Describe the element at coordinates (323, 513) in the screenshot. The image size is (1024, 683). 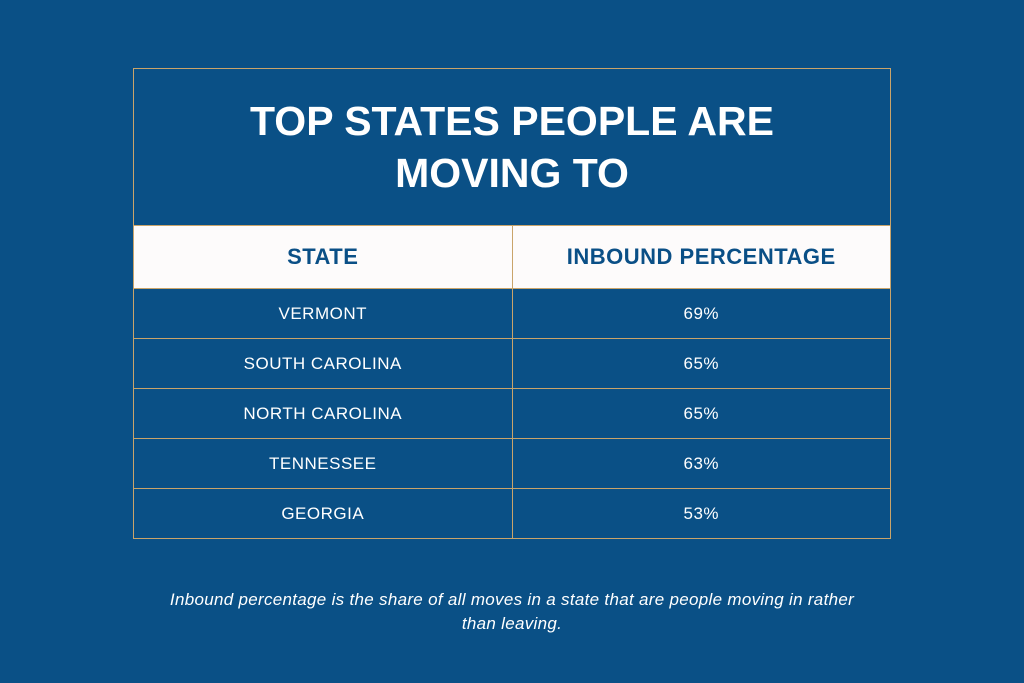
I see `table-cell: GEORGIA` at that location.